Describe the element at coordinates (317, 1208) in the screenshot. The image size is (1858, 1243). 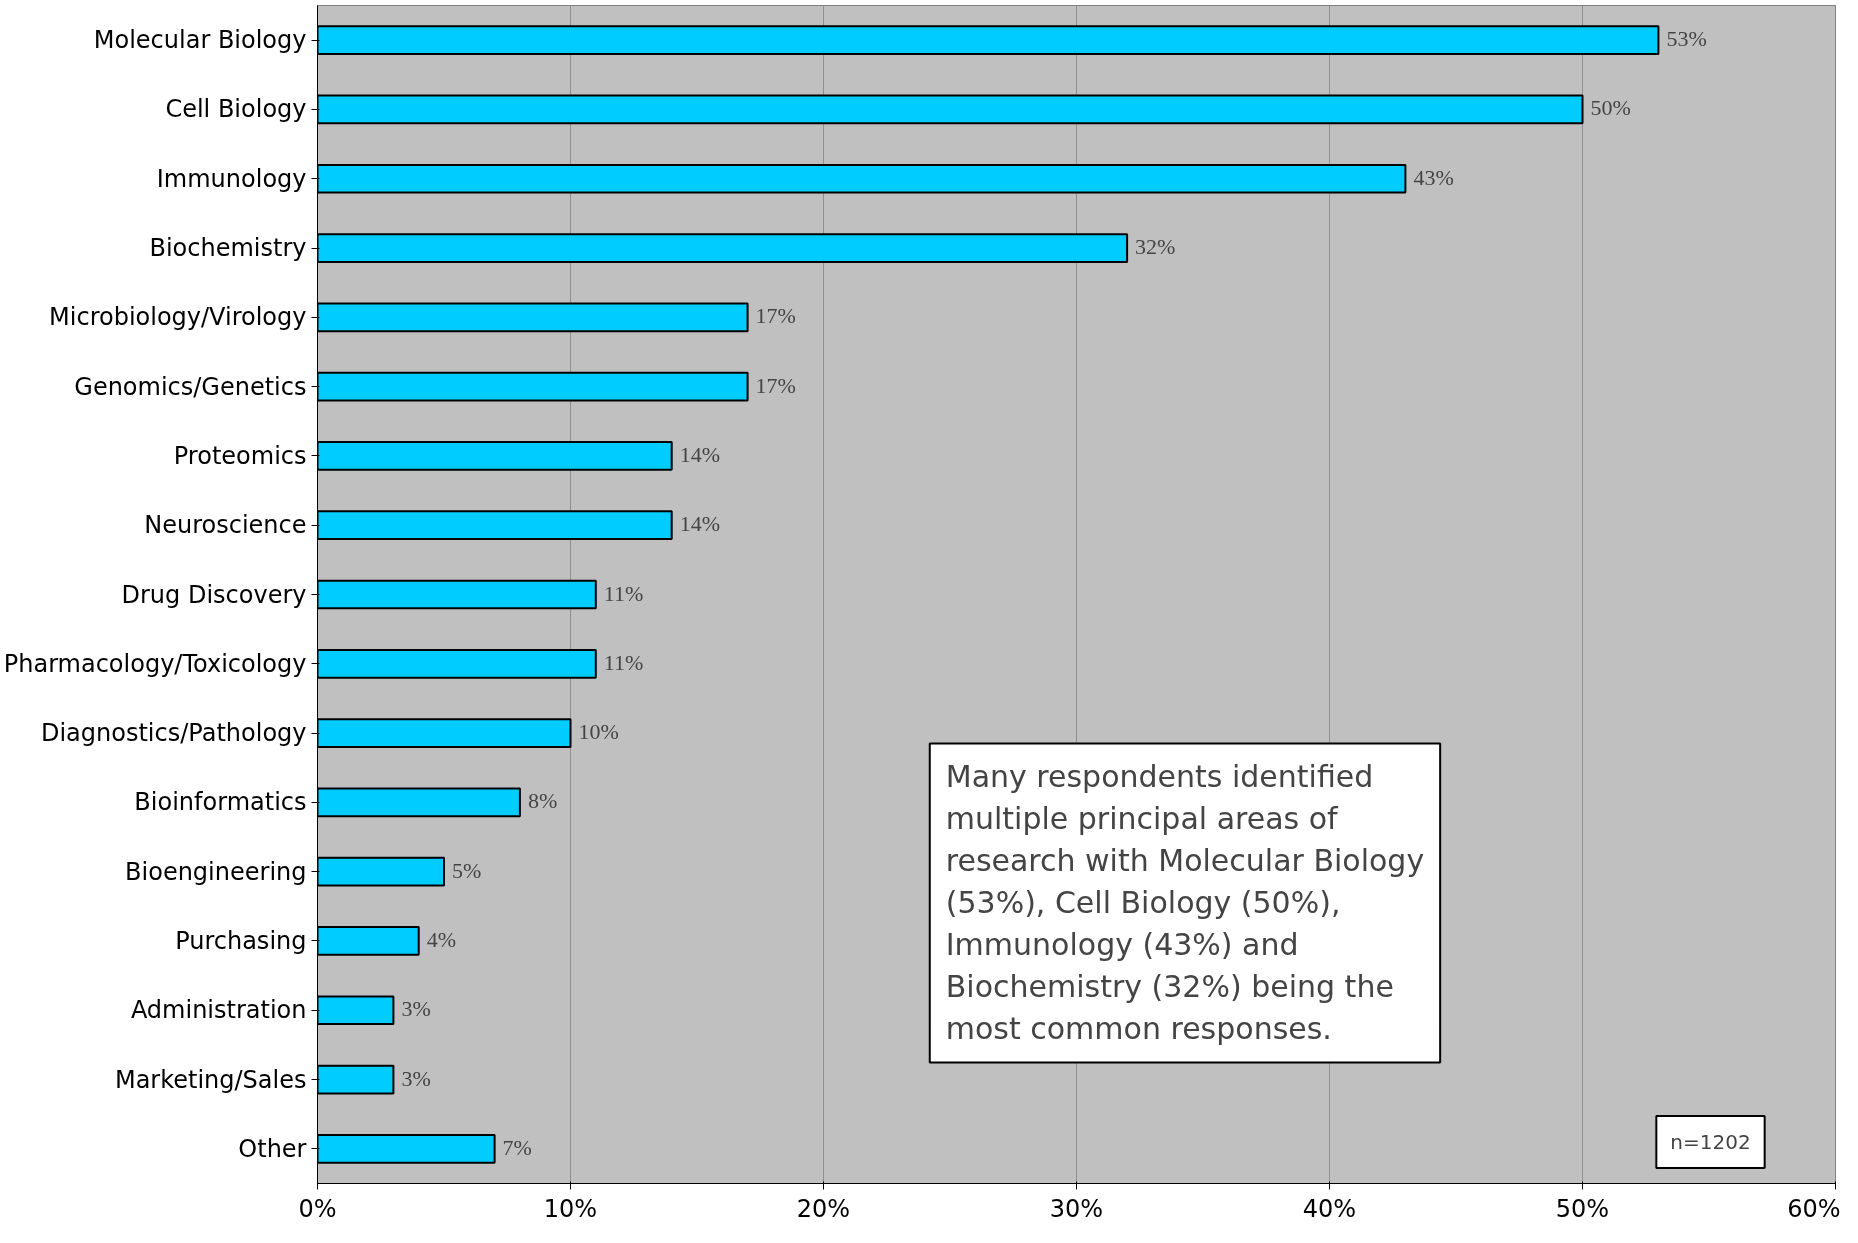
I see `x-tick-label: 0%` at that location.